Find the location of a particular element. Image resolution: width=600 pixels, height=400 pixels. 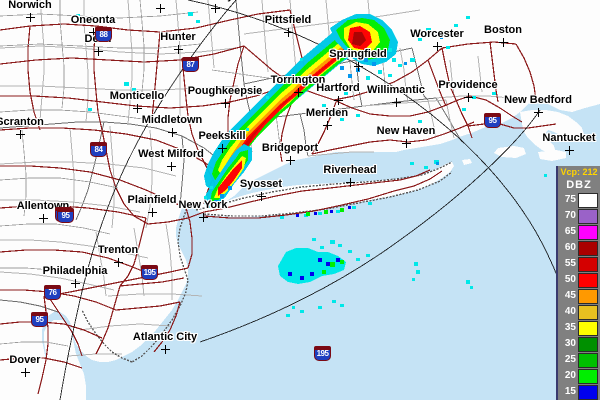

legend-row: 70 is located at coordinates (579, 216).